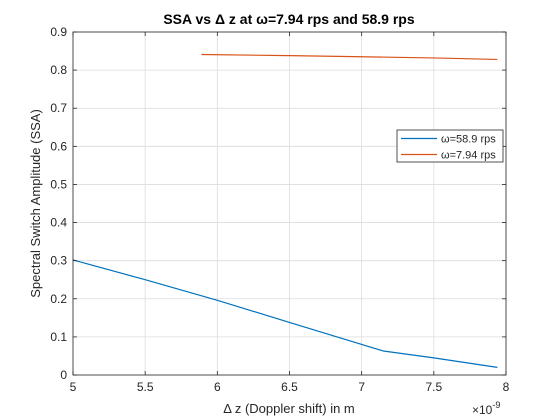 The width and height of the screenshot is (560, 420). Describe the element at coordinates (58, 184) in the screenshot. I see `y-tick-label: 0.5` at that location.